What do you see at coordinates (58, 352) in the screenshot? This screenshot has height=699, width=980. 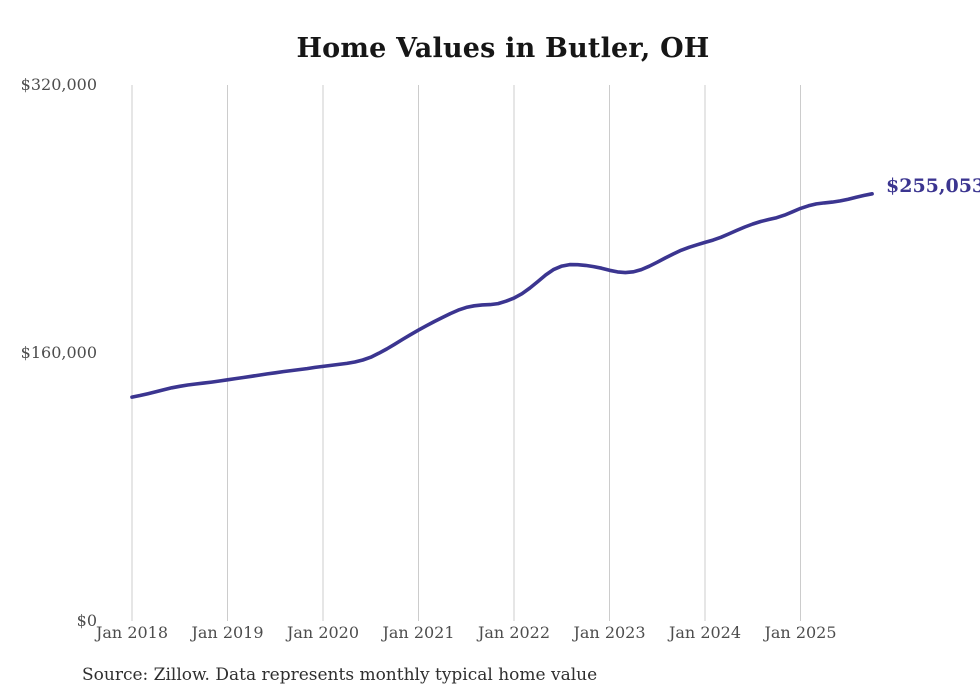 I see `y-axis-label: $160,000` at bounding box center [58, 352].